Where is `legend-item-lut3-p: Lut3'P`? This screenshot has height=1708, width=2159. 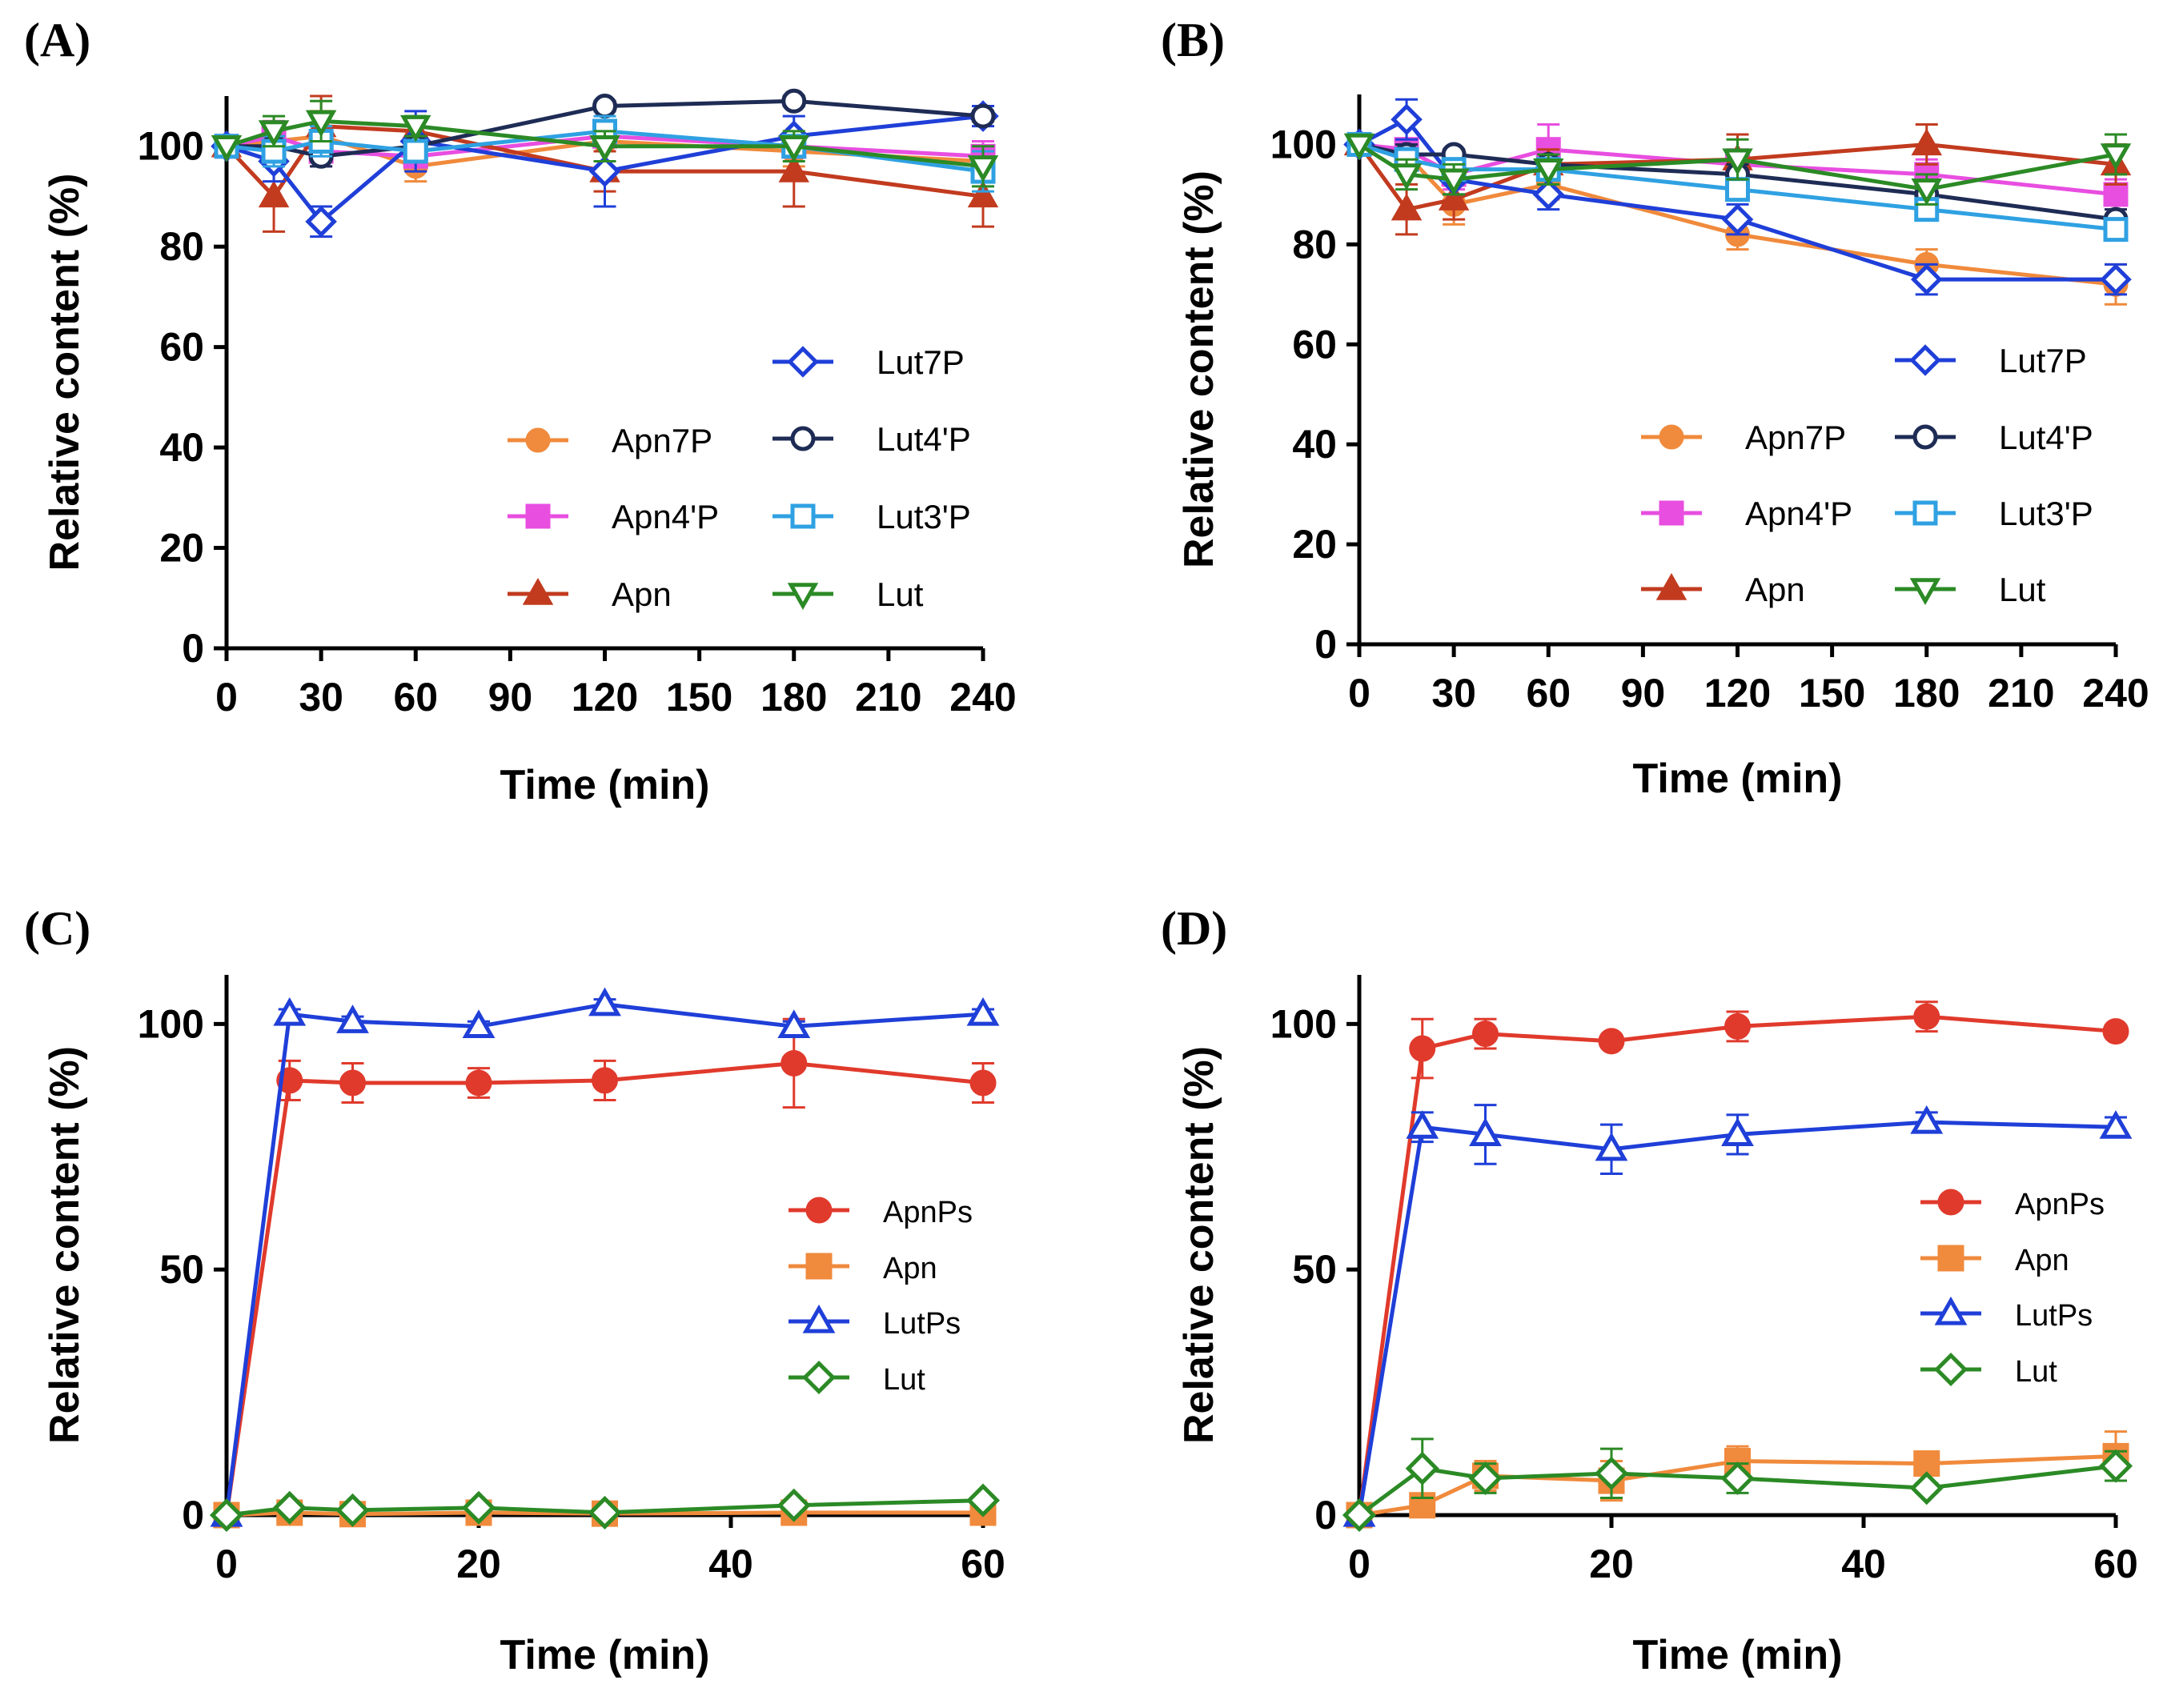
legend-item-lut3-p: Lut3'P is located at coordinates (872, 516).